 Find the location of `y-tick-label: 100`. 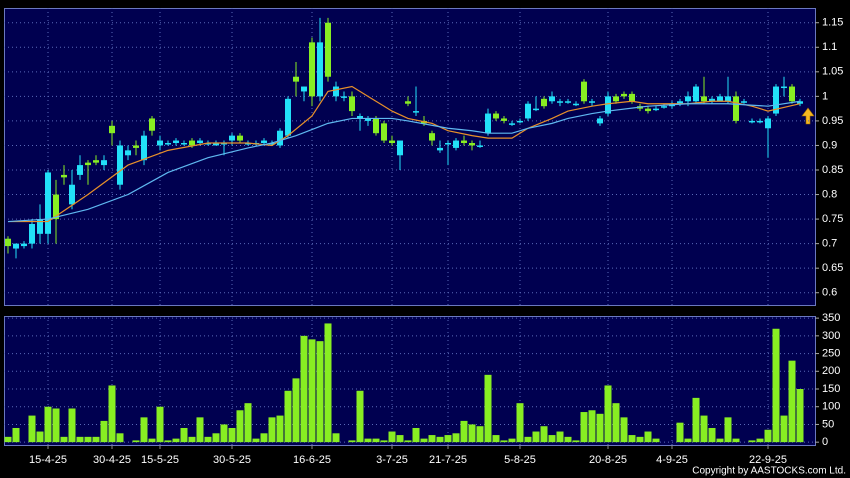

y-tick-label: 100 is located at coordinates (831, 407).